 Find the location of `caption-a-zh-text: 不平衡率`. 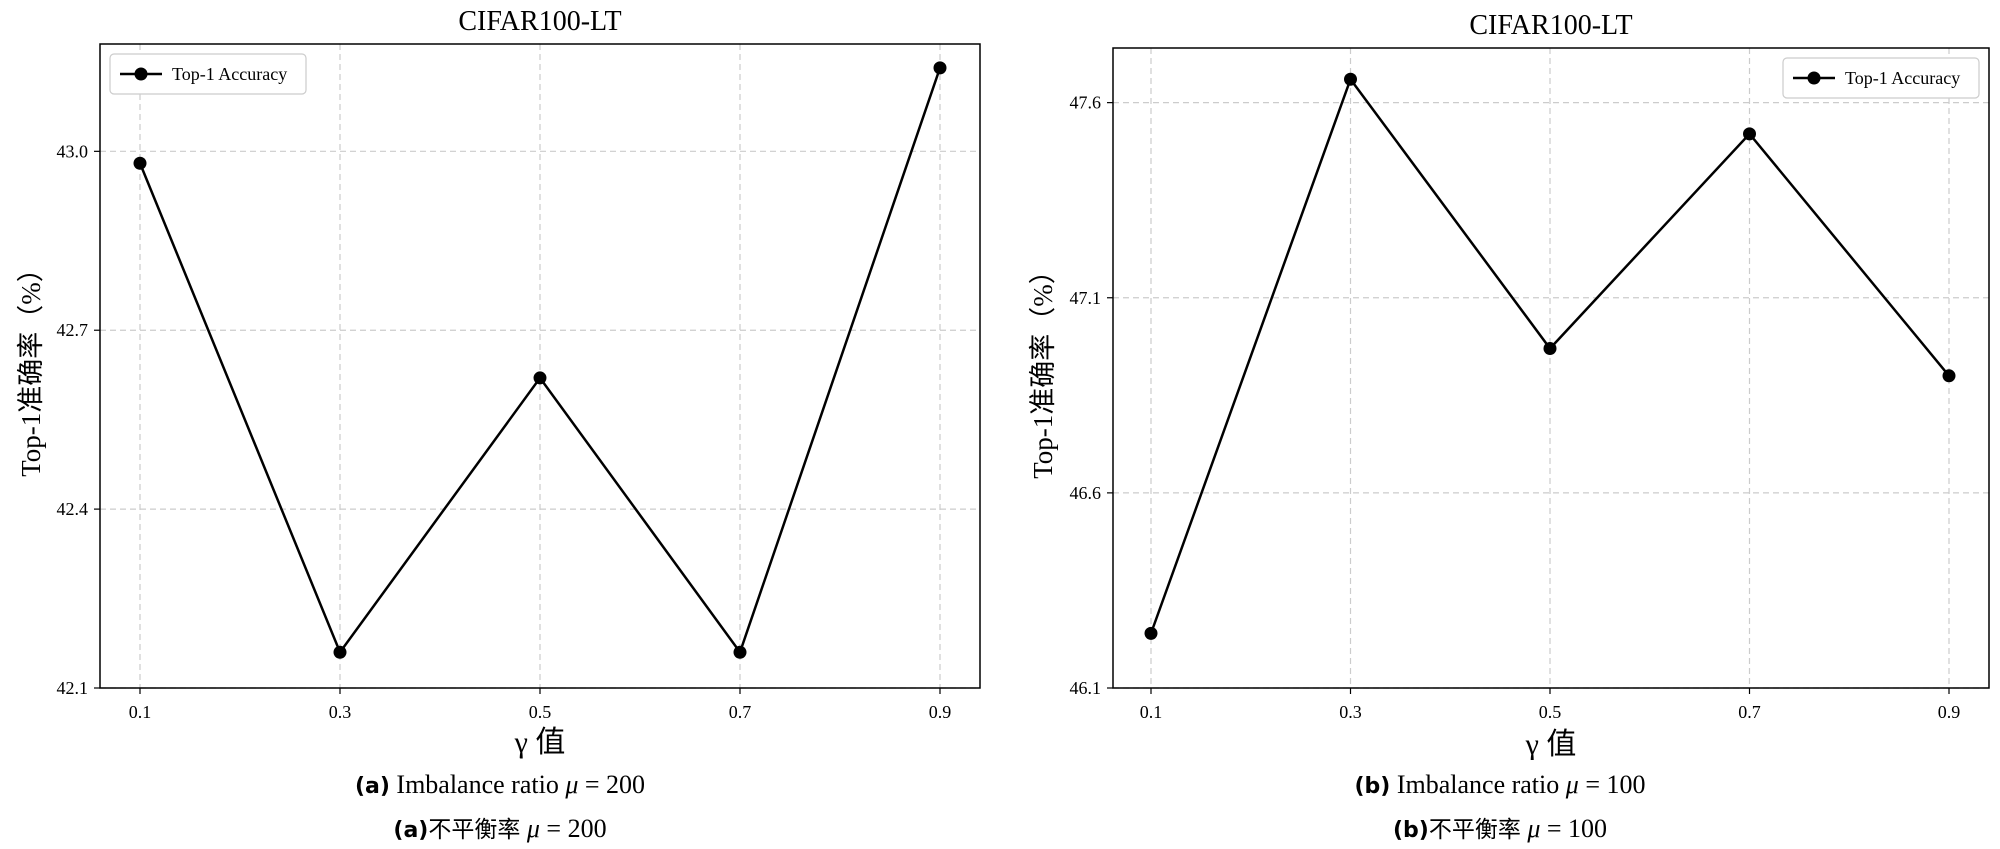

caption-a-zh-text: 不平衡率 is located at coordinates (474, 830).